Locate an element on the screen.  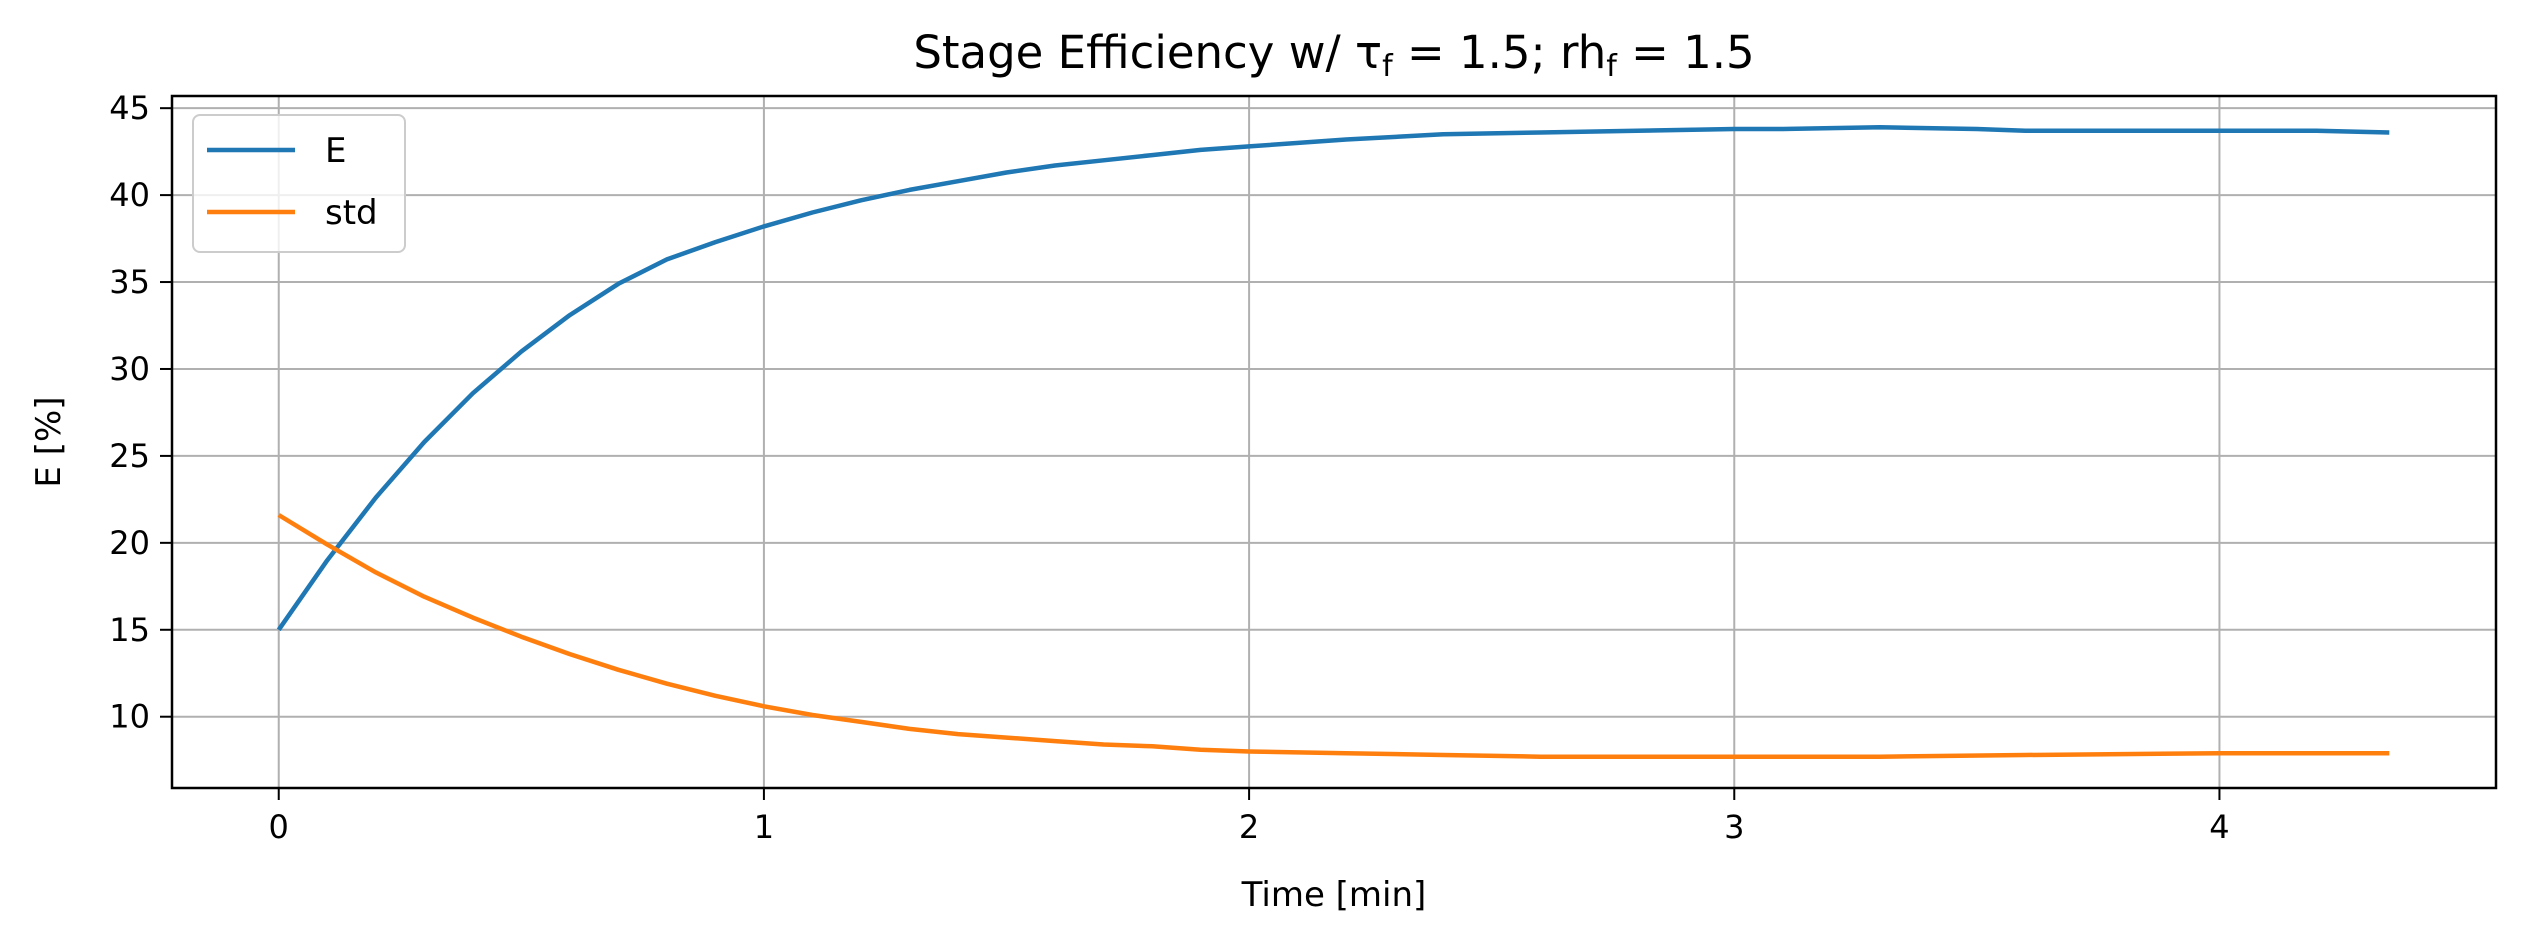
y-axis-ticks: 10 15 20 25 30 35 40 45 is located at coordinates (140, 412).